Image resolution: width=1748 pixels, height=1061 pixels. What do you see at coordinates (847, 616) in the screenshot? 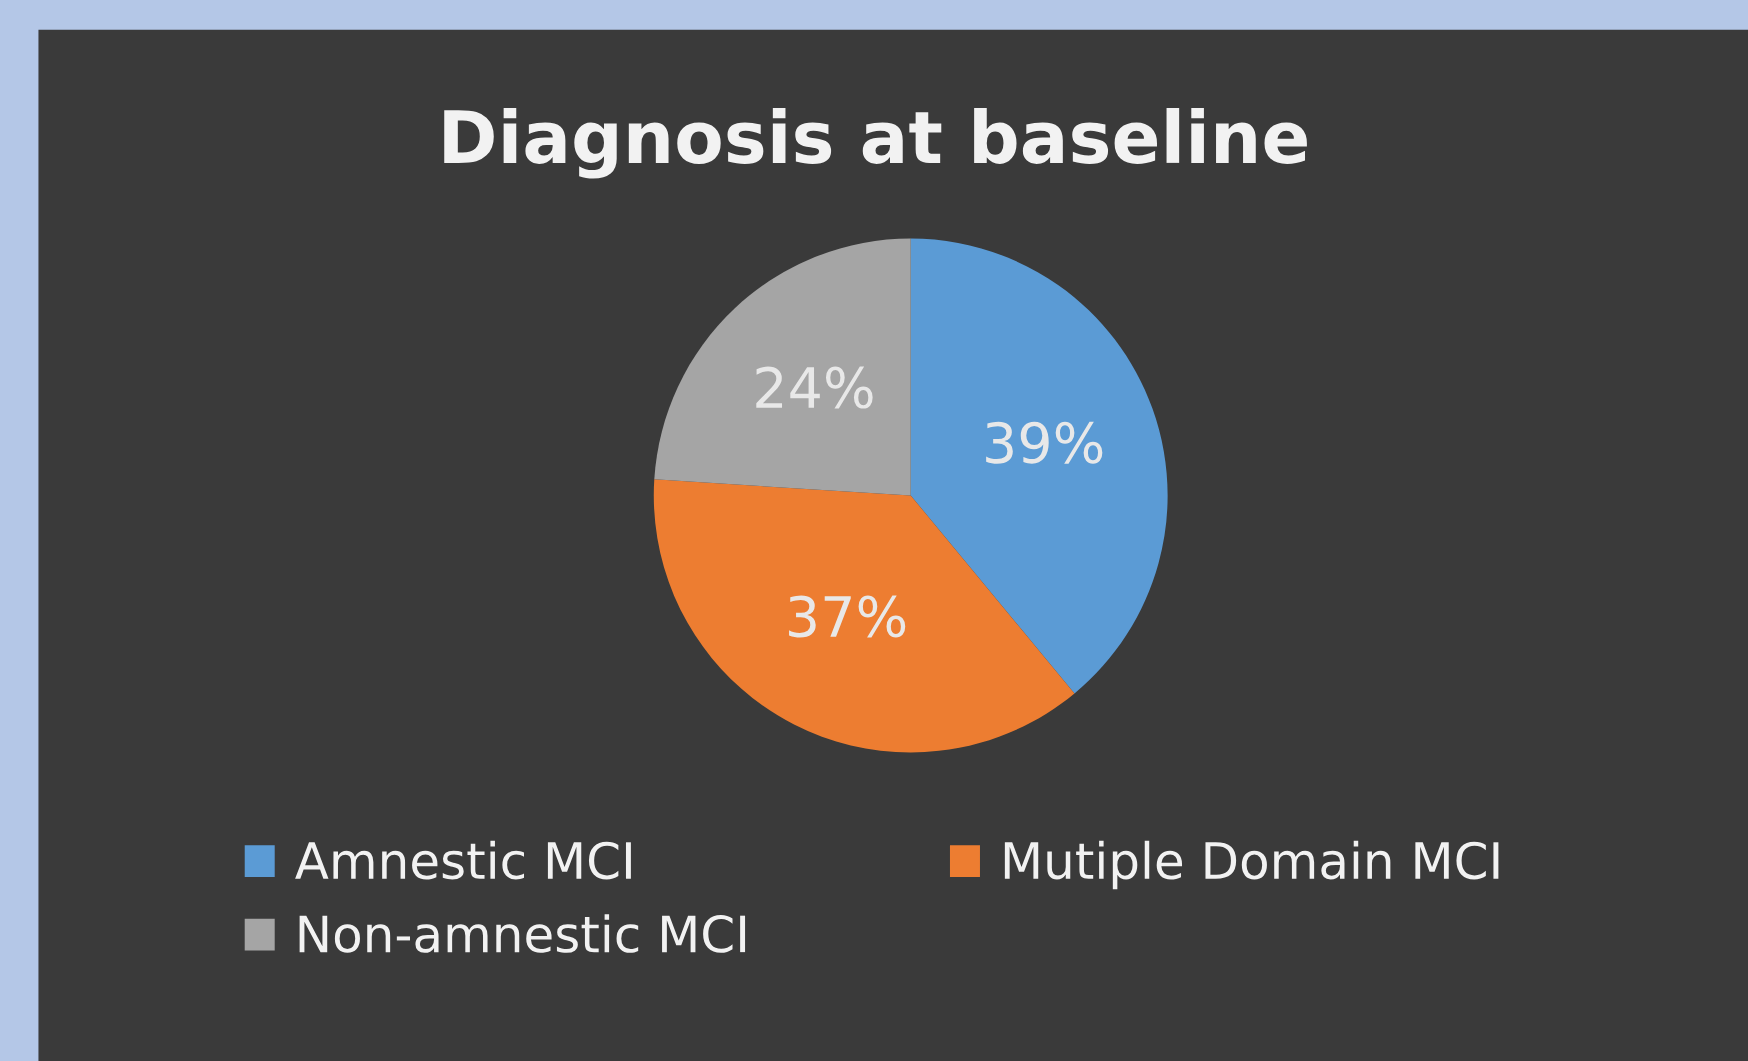
I see `data-label: 37%` at bounding box center [847, 616].